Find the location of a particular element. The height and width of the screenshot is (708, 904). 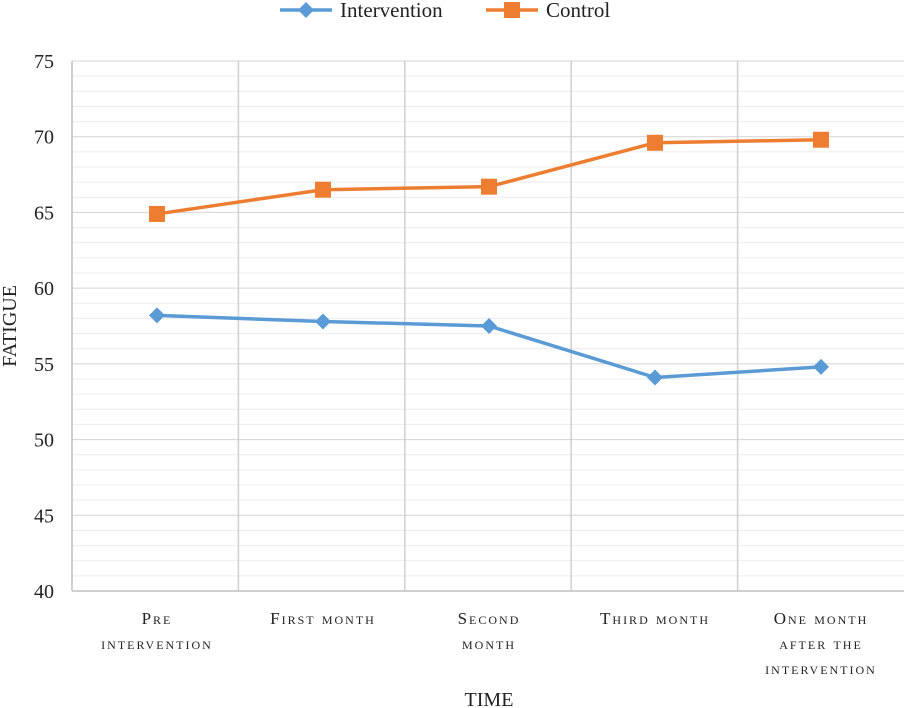

x-axis-title: TIME is located at coordinates (489, 698).